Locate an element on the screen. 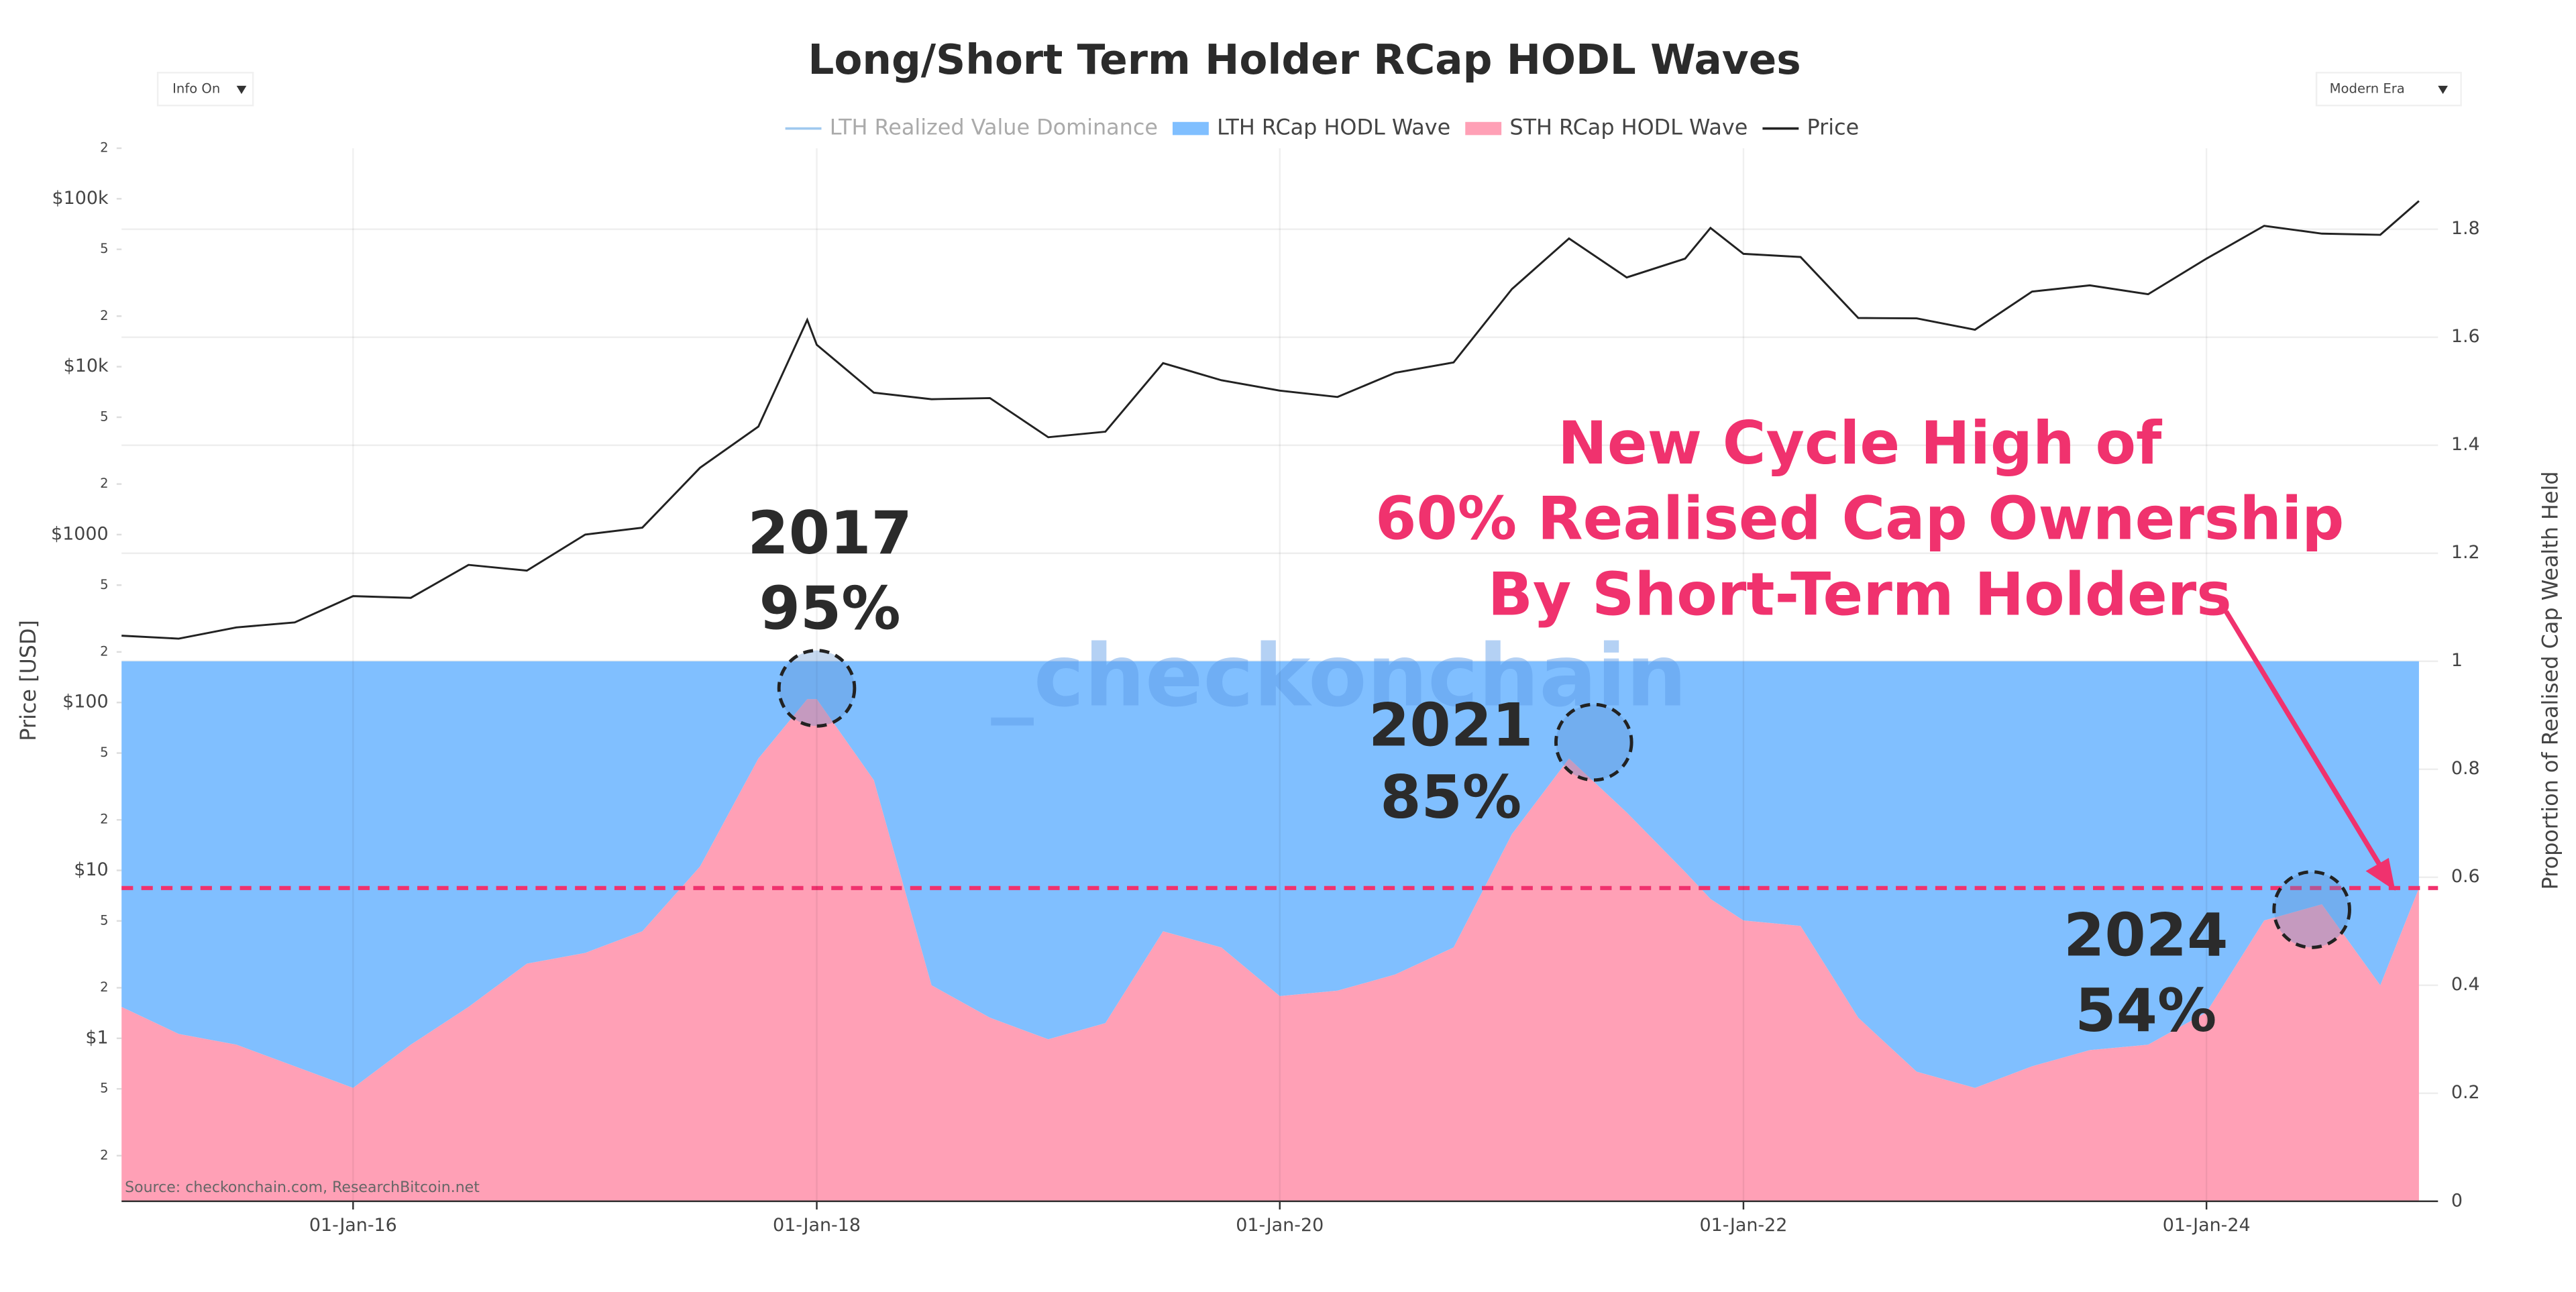 The image size is (2576, 1292). y-axis-label: Price [USD] is located at coordinates (28, 680).